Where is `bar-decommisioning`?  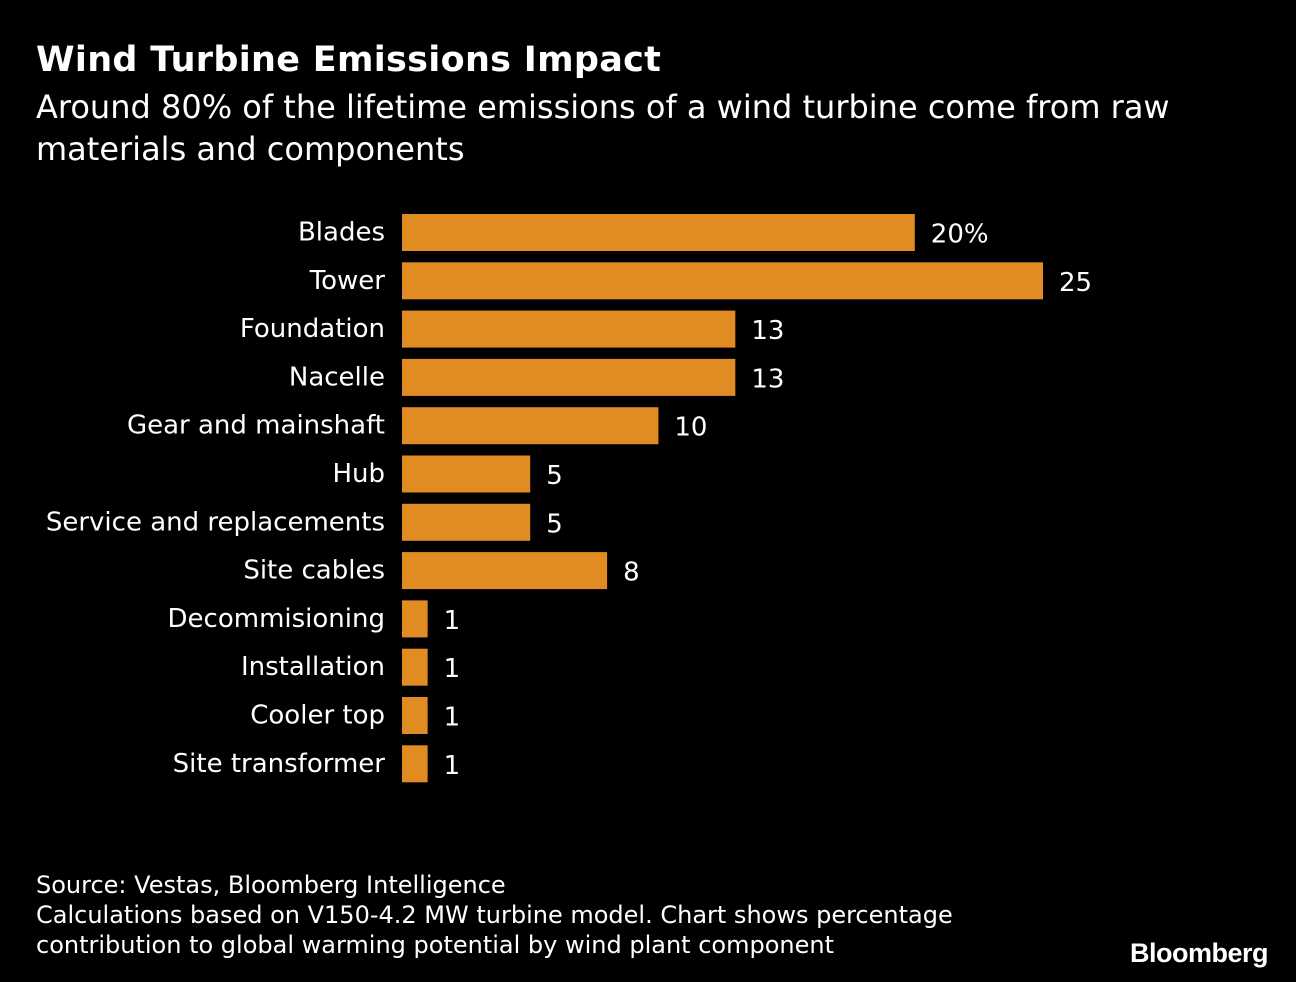
bar-decommisioning is located at coordinates (415, 619).